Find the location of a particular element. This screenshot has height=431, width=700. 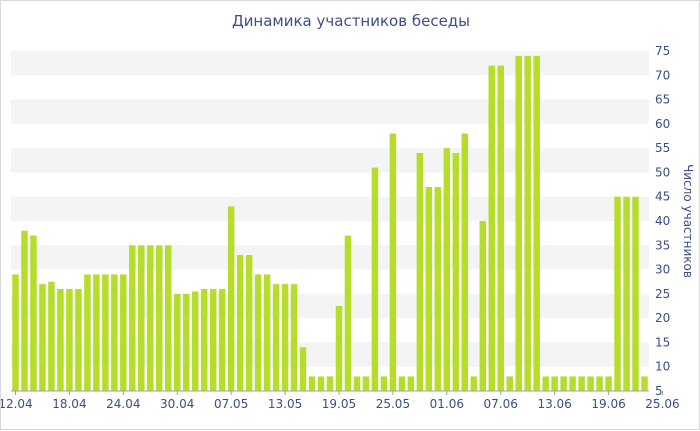

x-tick-label: 12.04 is located at coordinates (17, 404).